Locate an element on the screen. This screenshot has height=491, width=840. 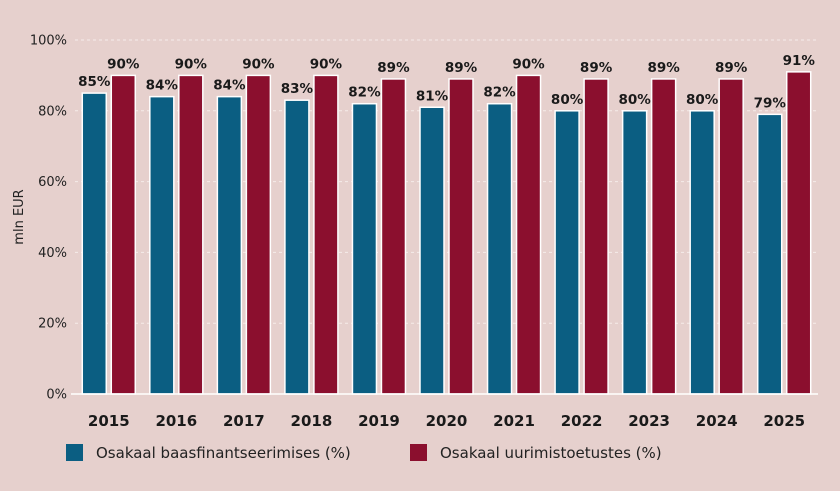
data-label: 83% is located at coordinates (297, 89).